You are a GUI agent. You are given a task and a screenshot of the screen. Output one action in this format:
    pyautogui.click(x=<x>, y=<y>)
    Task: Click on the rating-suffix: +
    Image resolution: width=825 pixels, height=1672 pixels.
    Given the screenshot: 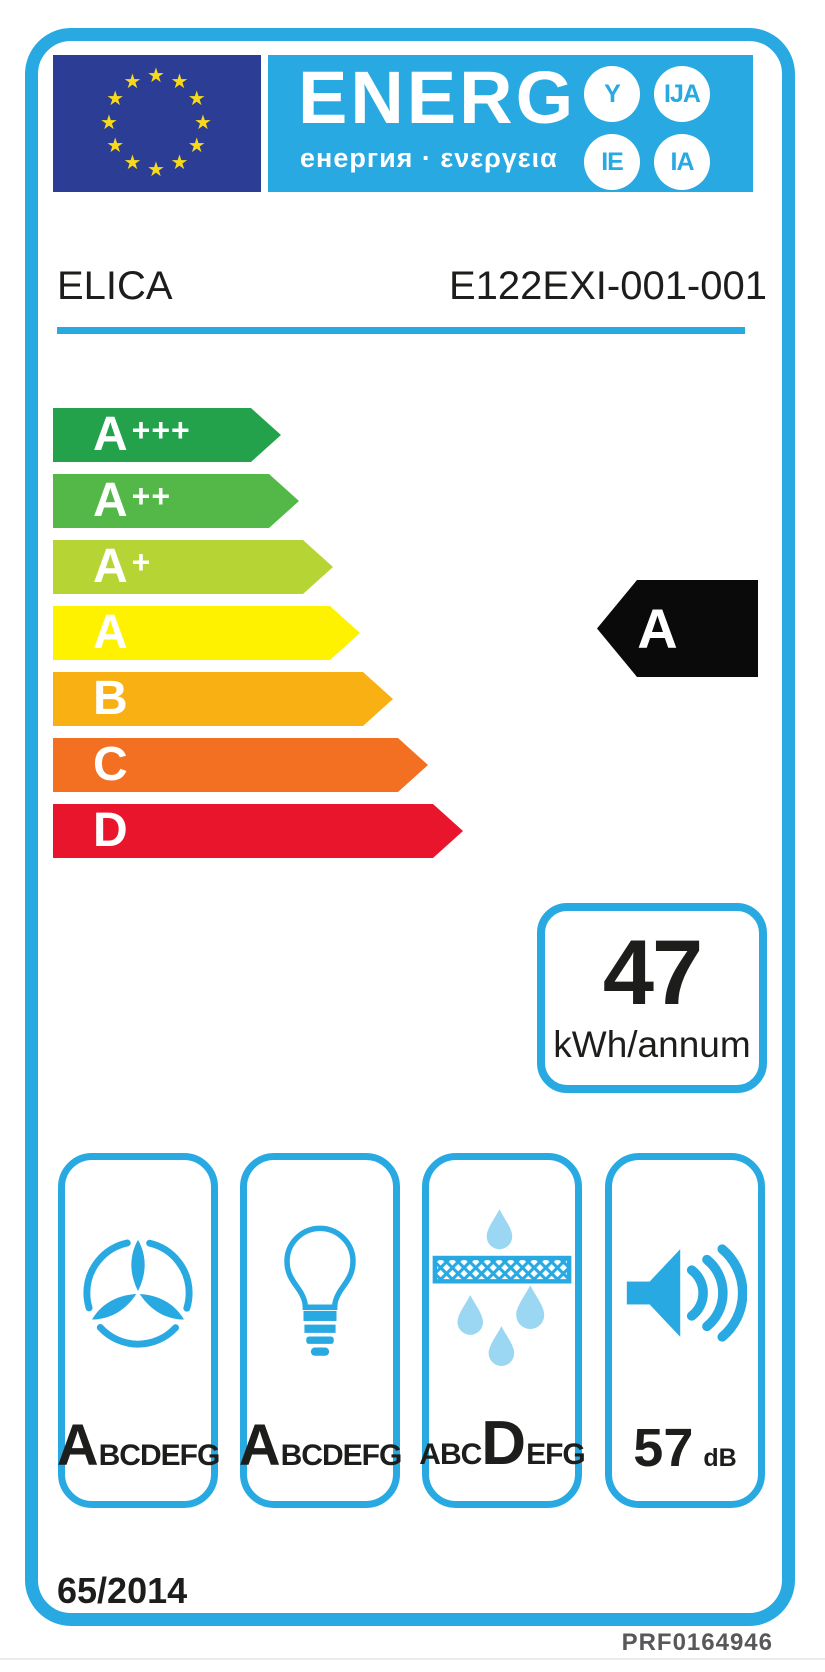 What is the action you would take?
    pyautogui.click(x=141, y=562)
    